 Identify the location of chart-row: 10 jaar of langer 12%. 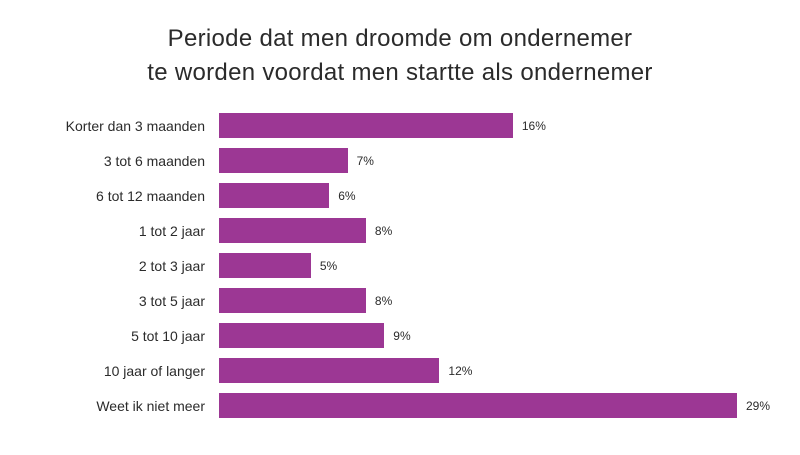
(392, 370).